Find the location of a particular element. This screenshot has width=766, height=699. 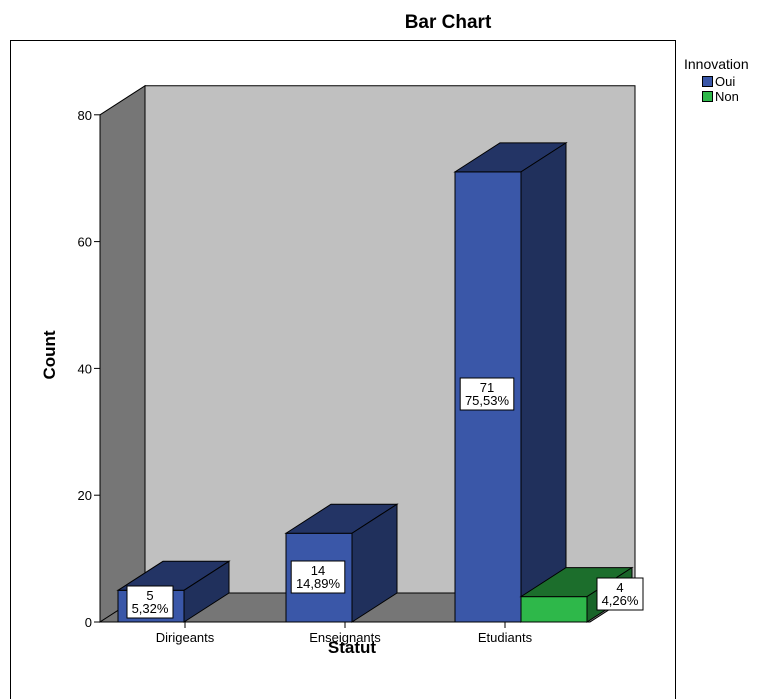

data-label-oui-etudiants-box is located at coordinates (487, 394).